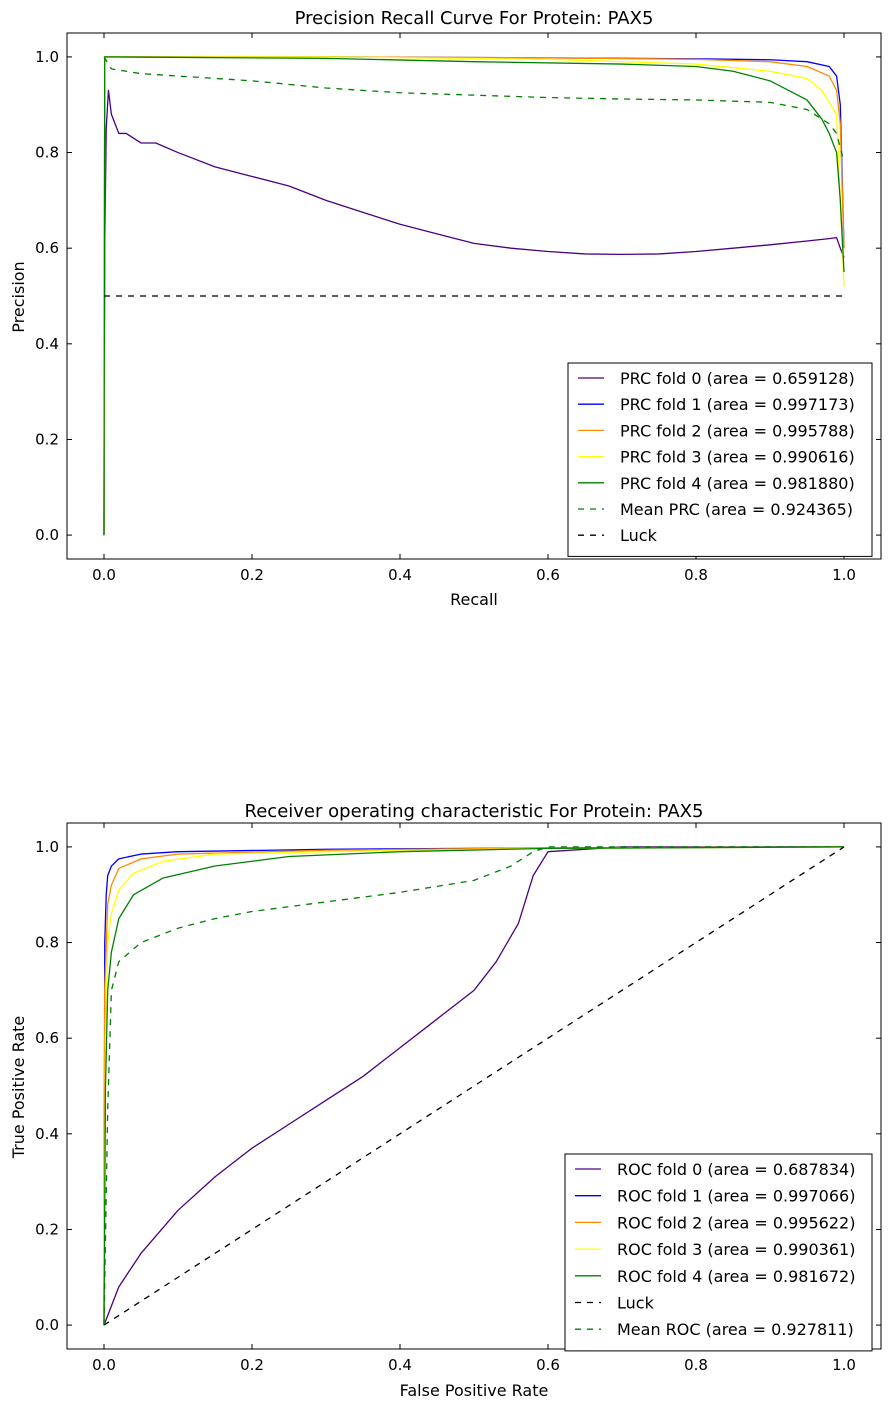 Image resolution: width=890 pixels, height=1410 pixels. Describe the element at coordinates (696, 575) in the screenshot. I see `prc-x-tick-label: 0.8` at that location.